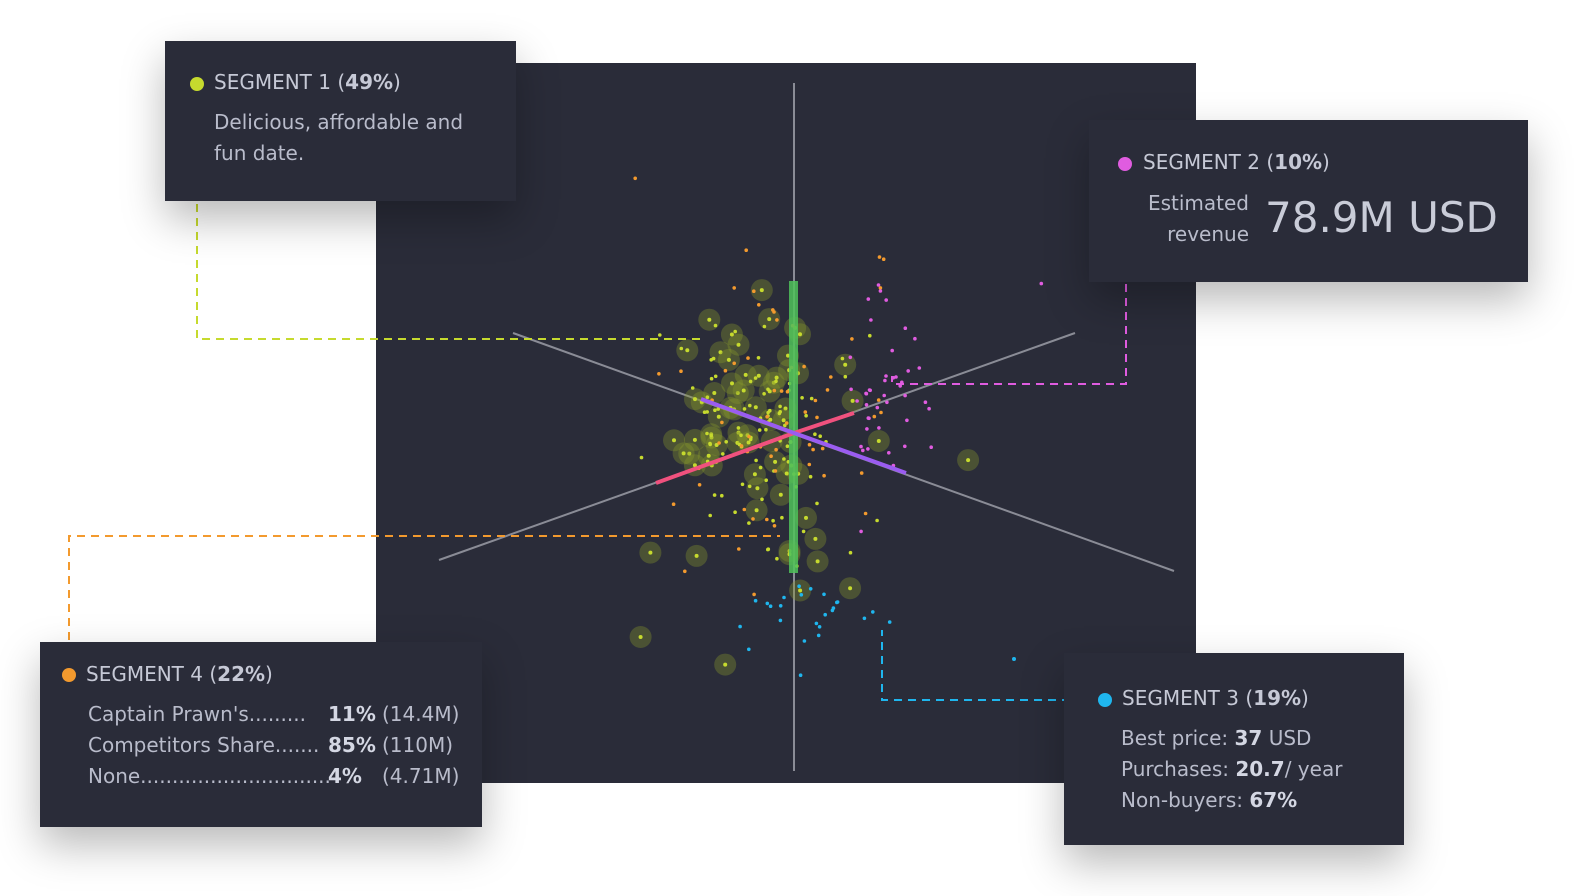  Describe the element at coordinates (1125, 164) in the screenshot. I see `segment2-marker-icon` at that location.